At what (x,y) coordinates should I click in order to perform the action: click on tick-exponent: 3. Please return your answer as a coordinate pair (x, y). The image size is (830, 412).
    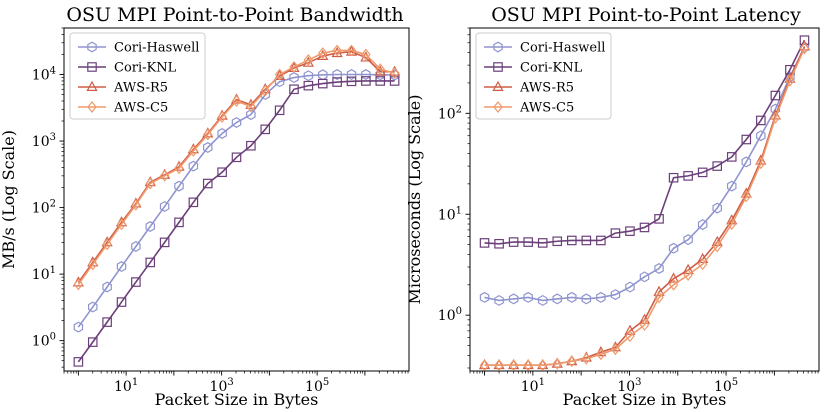
    Looking at the image, I should click on (230, 382).